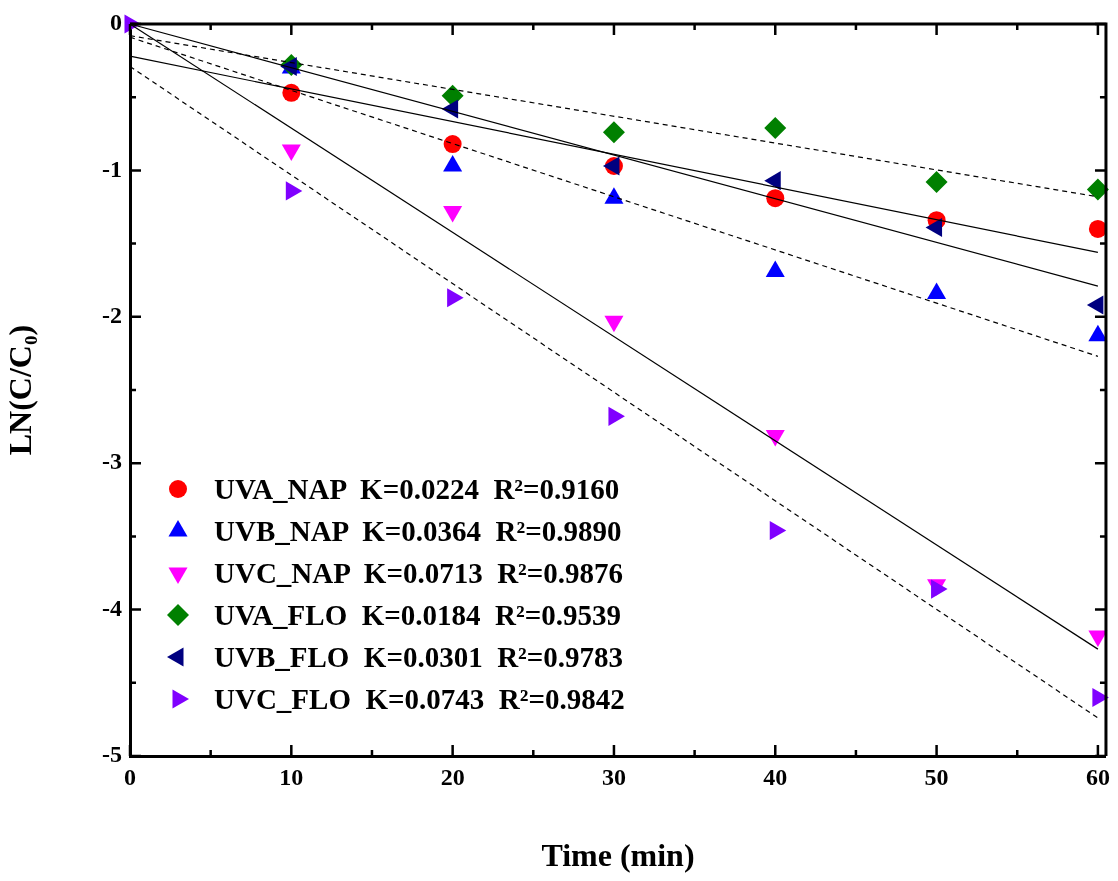 The width and height of the screenshot is (1118, 881). I want to click on legend-label: UVA_FLO K=0.0184 R²=0.9539, so click(417, 615).